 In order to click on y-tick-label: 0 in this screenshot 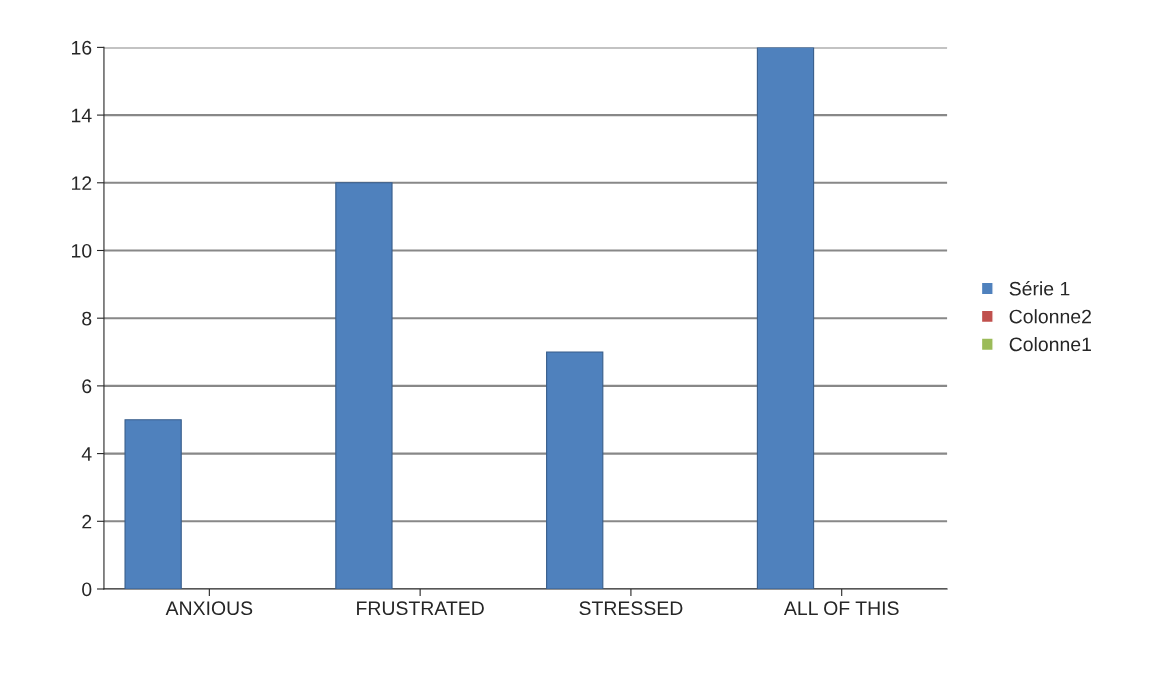, I will do `click(87, 589)`.